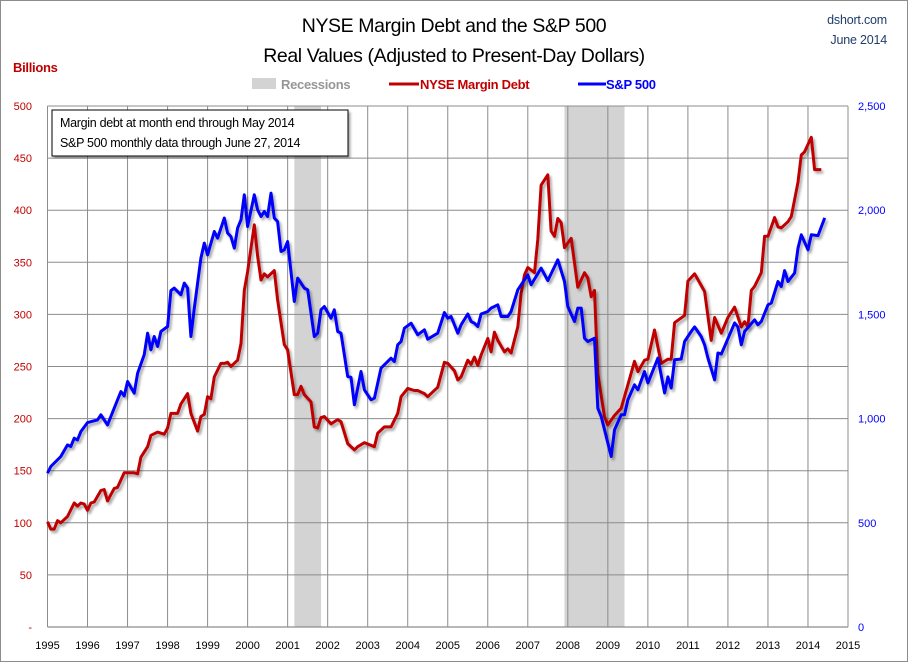 This screenshot has width=908, height=662. I want to click on chart-title-line1: NYSE Margin Debt and the S&P 500, so click(454, 26).